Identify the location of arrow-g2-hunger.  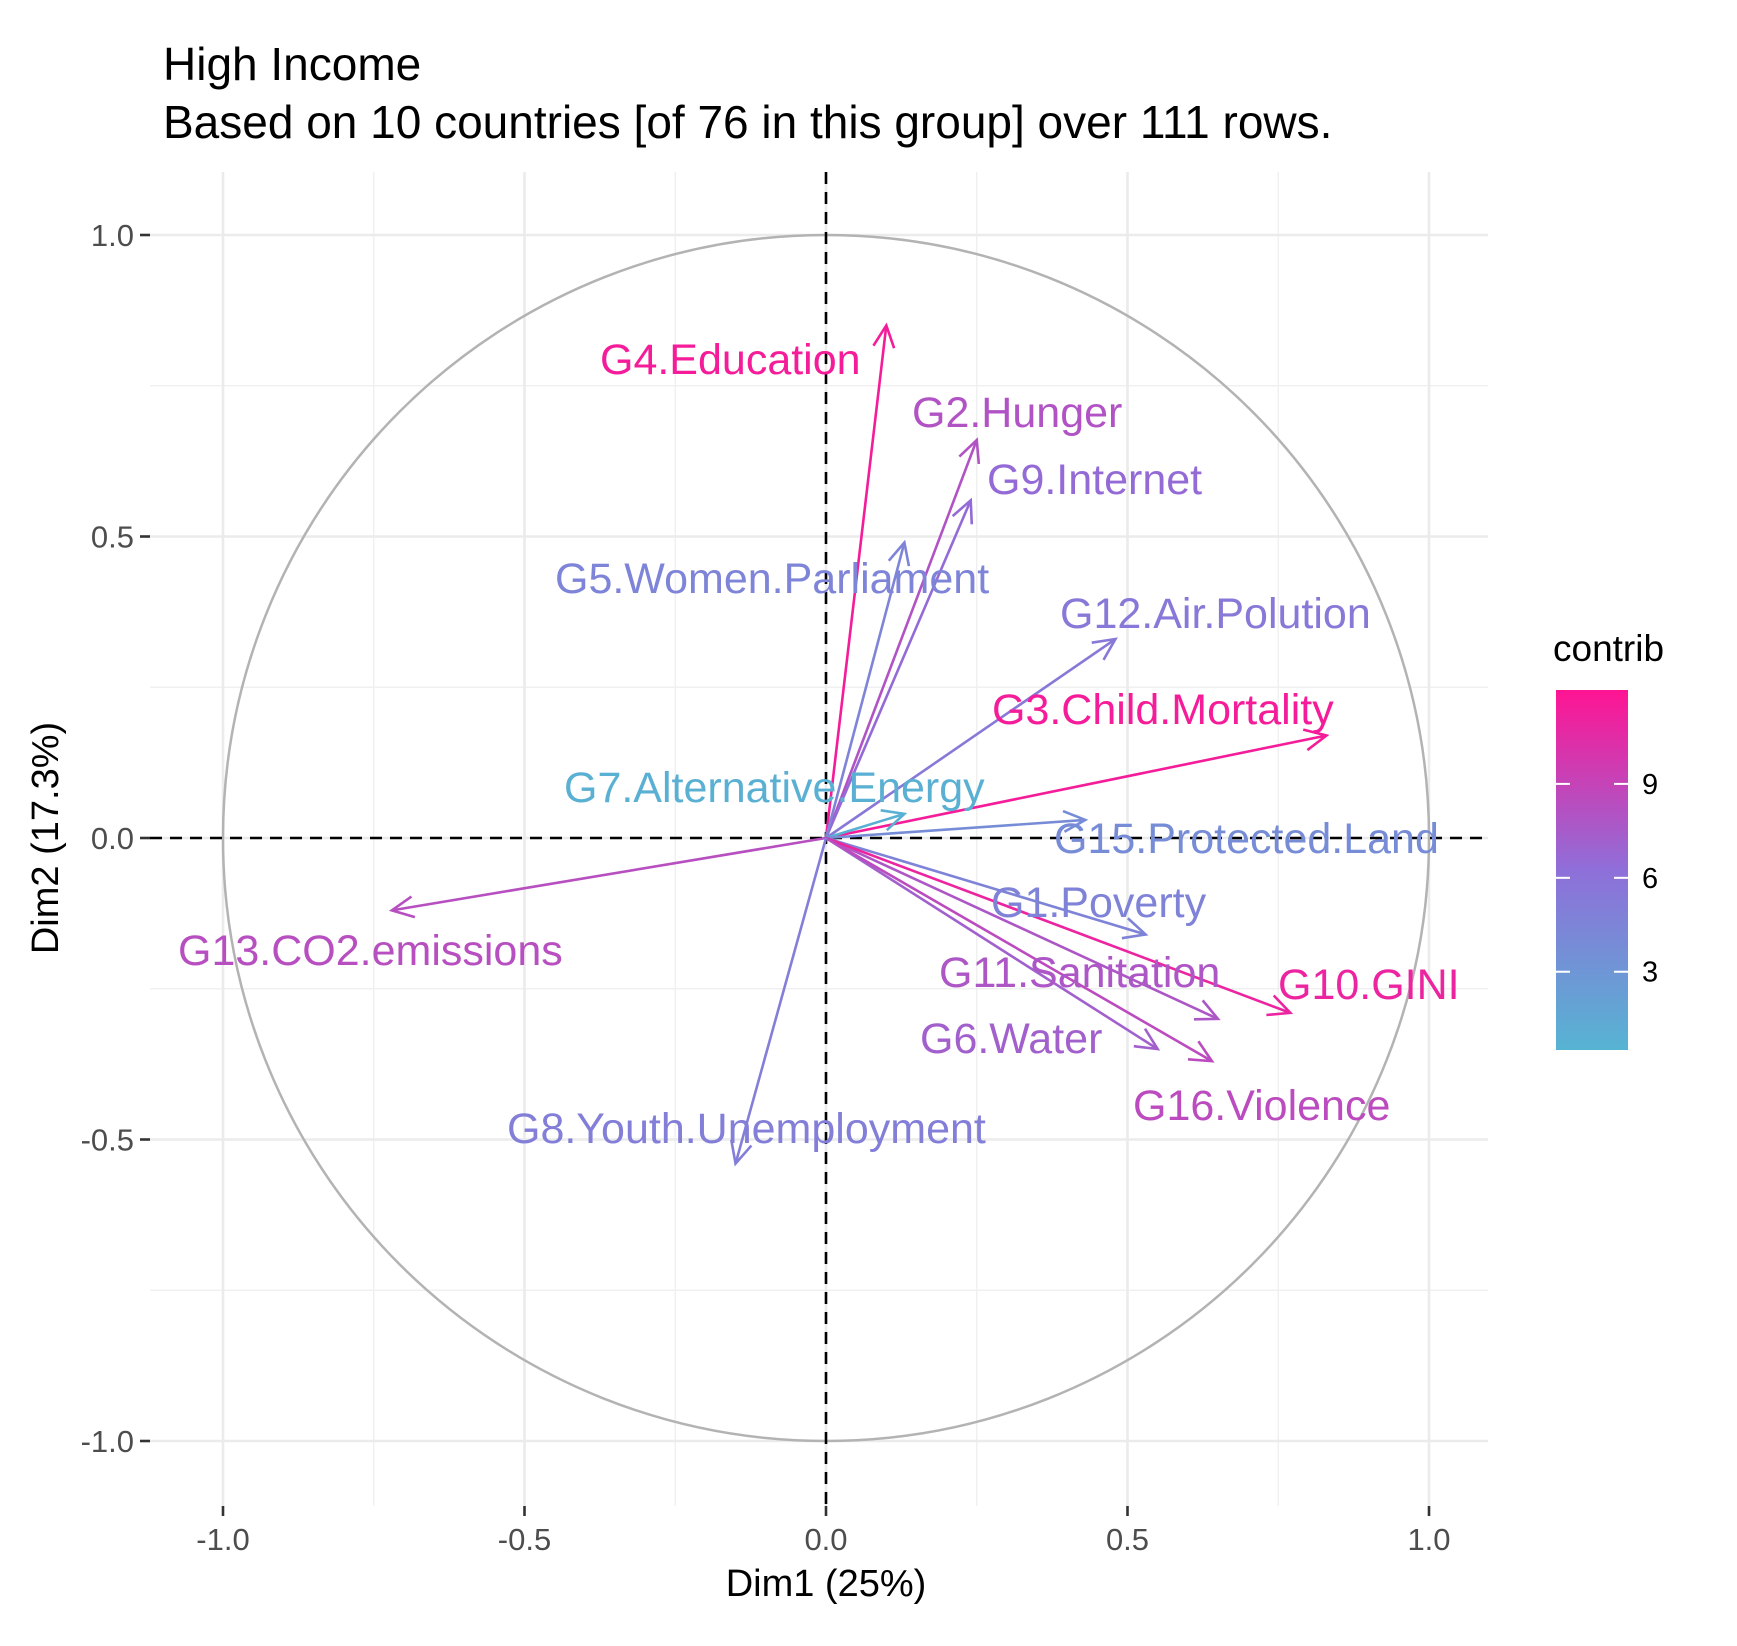
(901, 639).